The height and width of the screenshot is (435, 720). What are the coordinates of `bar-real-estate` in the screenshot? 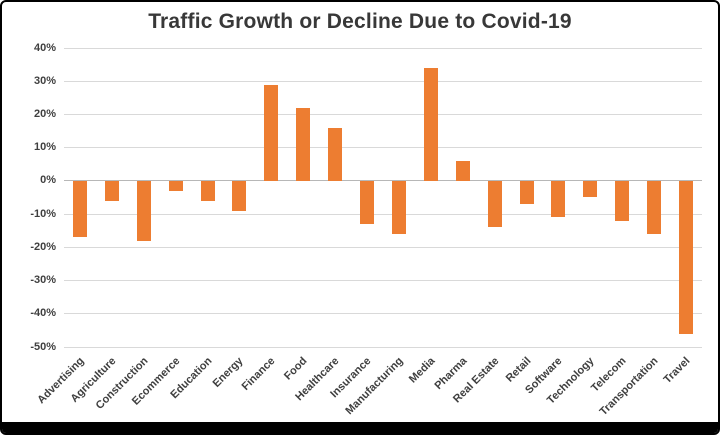 It's located at (494, 204).